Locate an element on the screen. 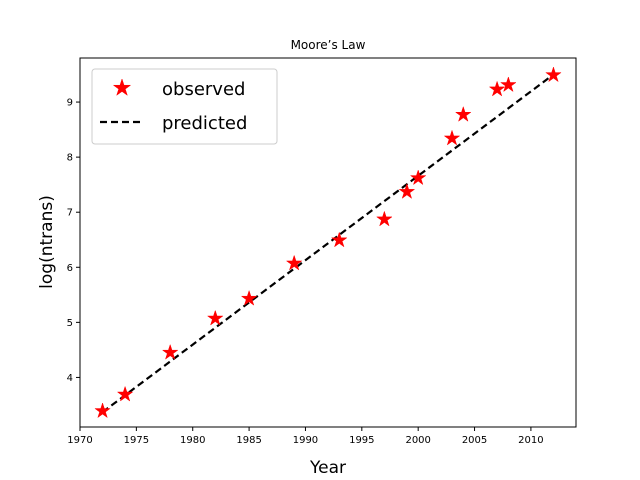  x-tick-label: 1970 is located at coordinates (79, 440).